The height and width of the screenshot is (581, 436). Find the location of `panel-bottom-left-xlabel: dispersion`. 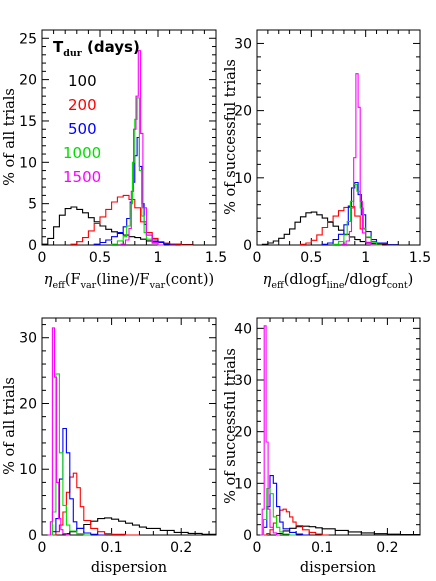

panel-bottom-left-xlabel: dispersion is located at coordinates (129, 568).